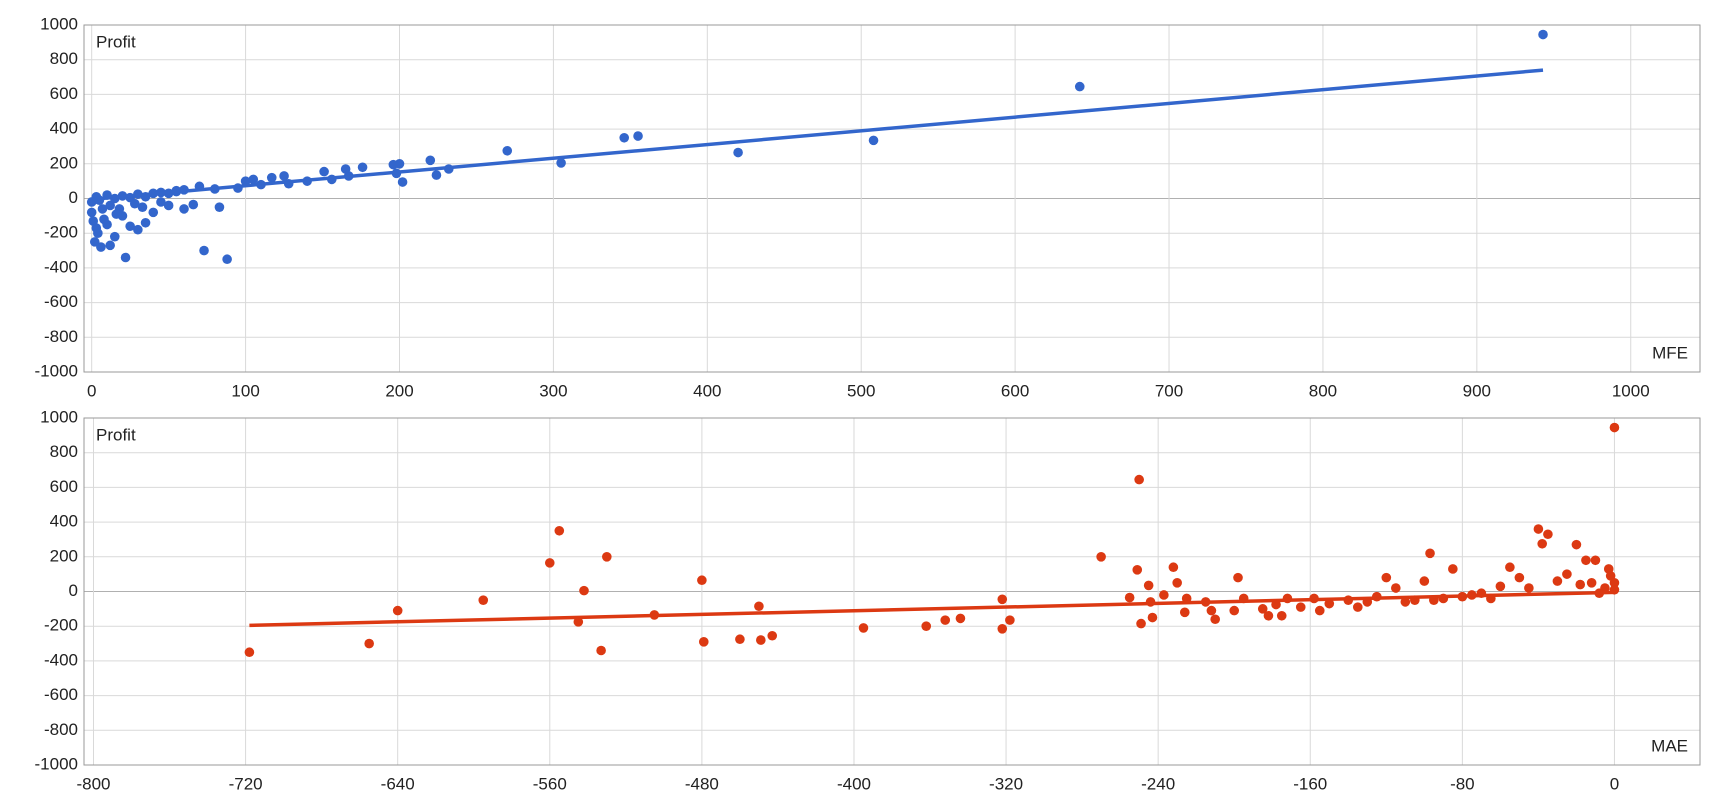 Image resolution: width=1720 pixels, height=800 pixels. What do you see at coordinates (398, 783) in the screenshot?
I see `x-tick-label: -640` at bounding box center [398, 783].